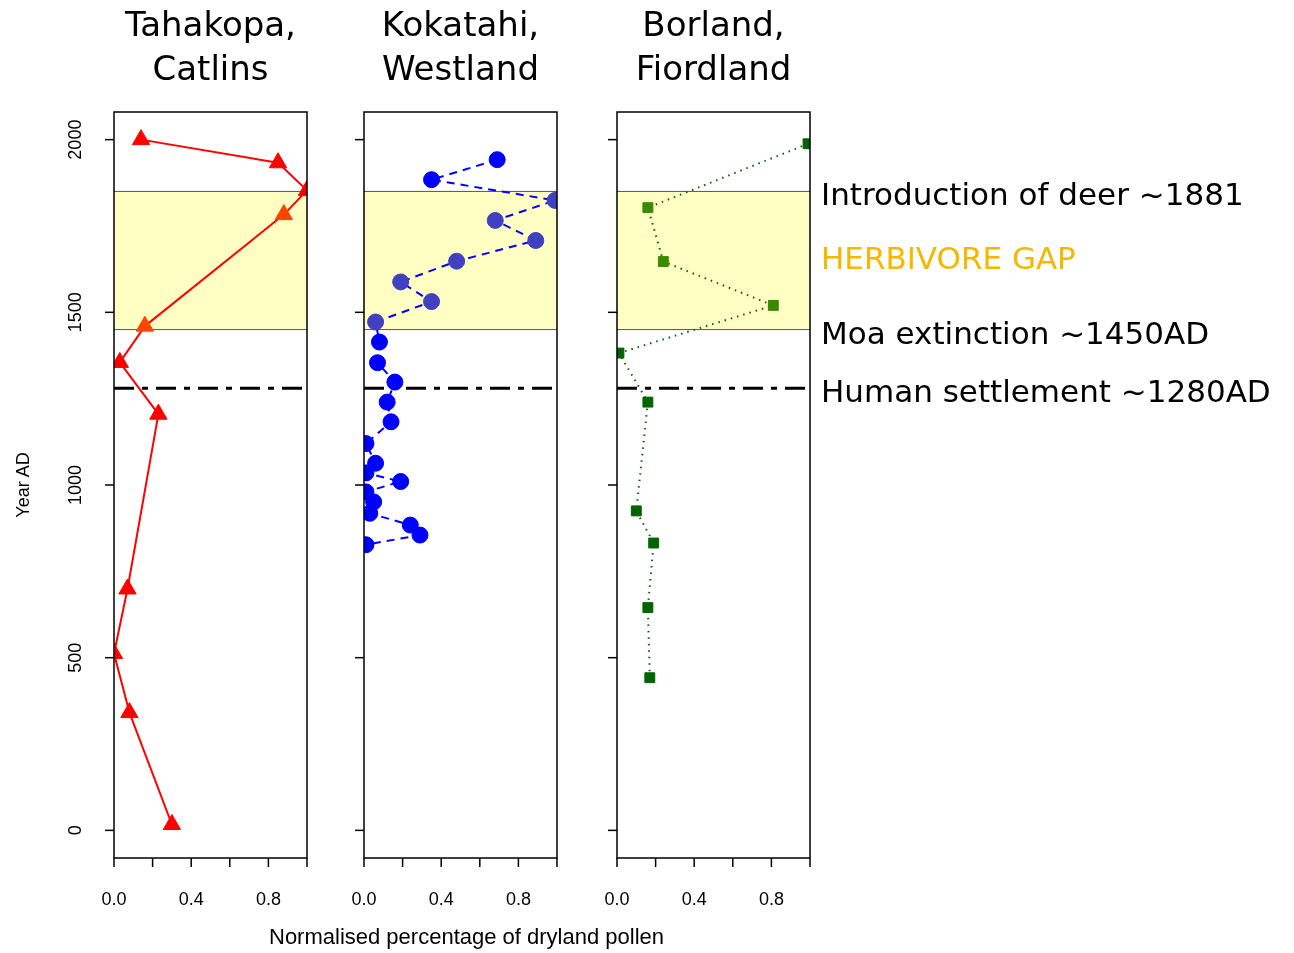 This screenshot has height=953, width=1294. What do you see at coordinates (74, 139) in the screenshot?
I see `y-tick-label: 2000` at bounding box center [74, 139].